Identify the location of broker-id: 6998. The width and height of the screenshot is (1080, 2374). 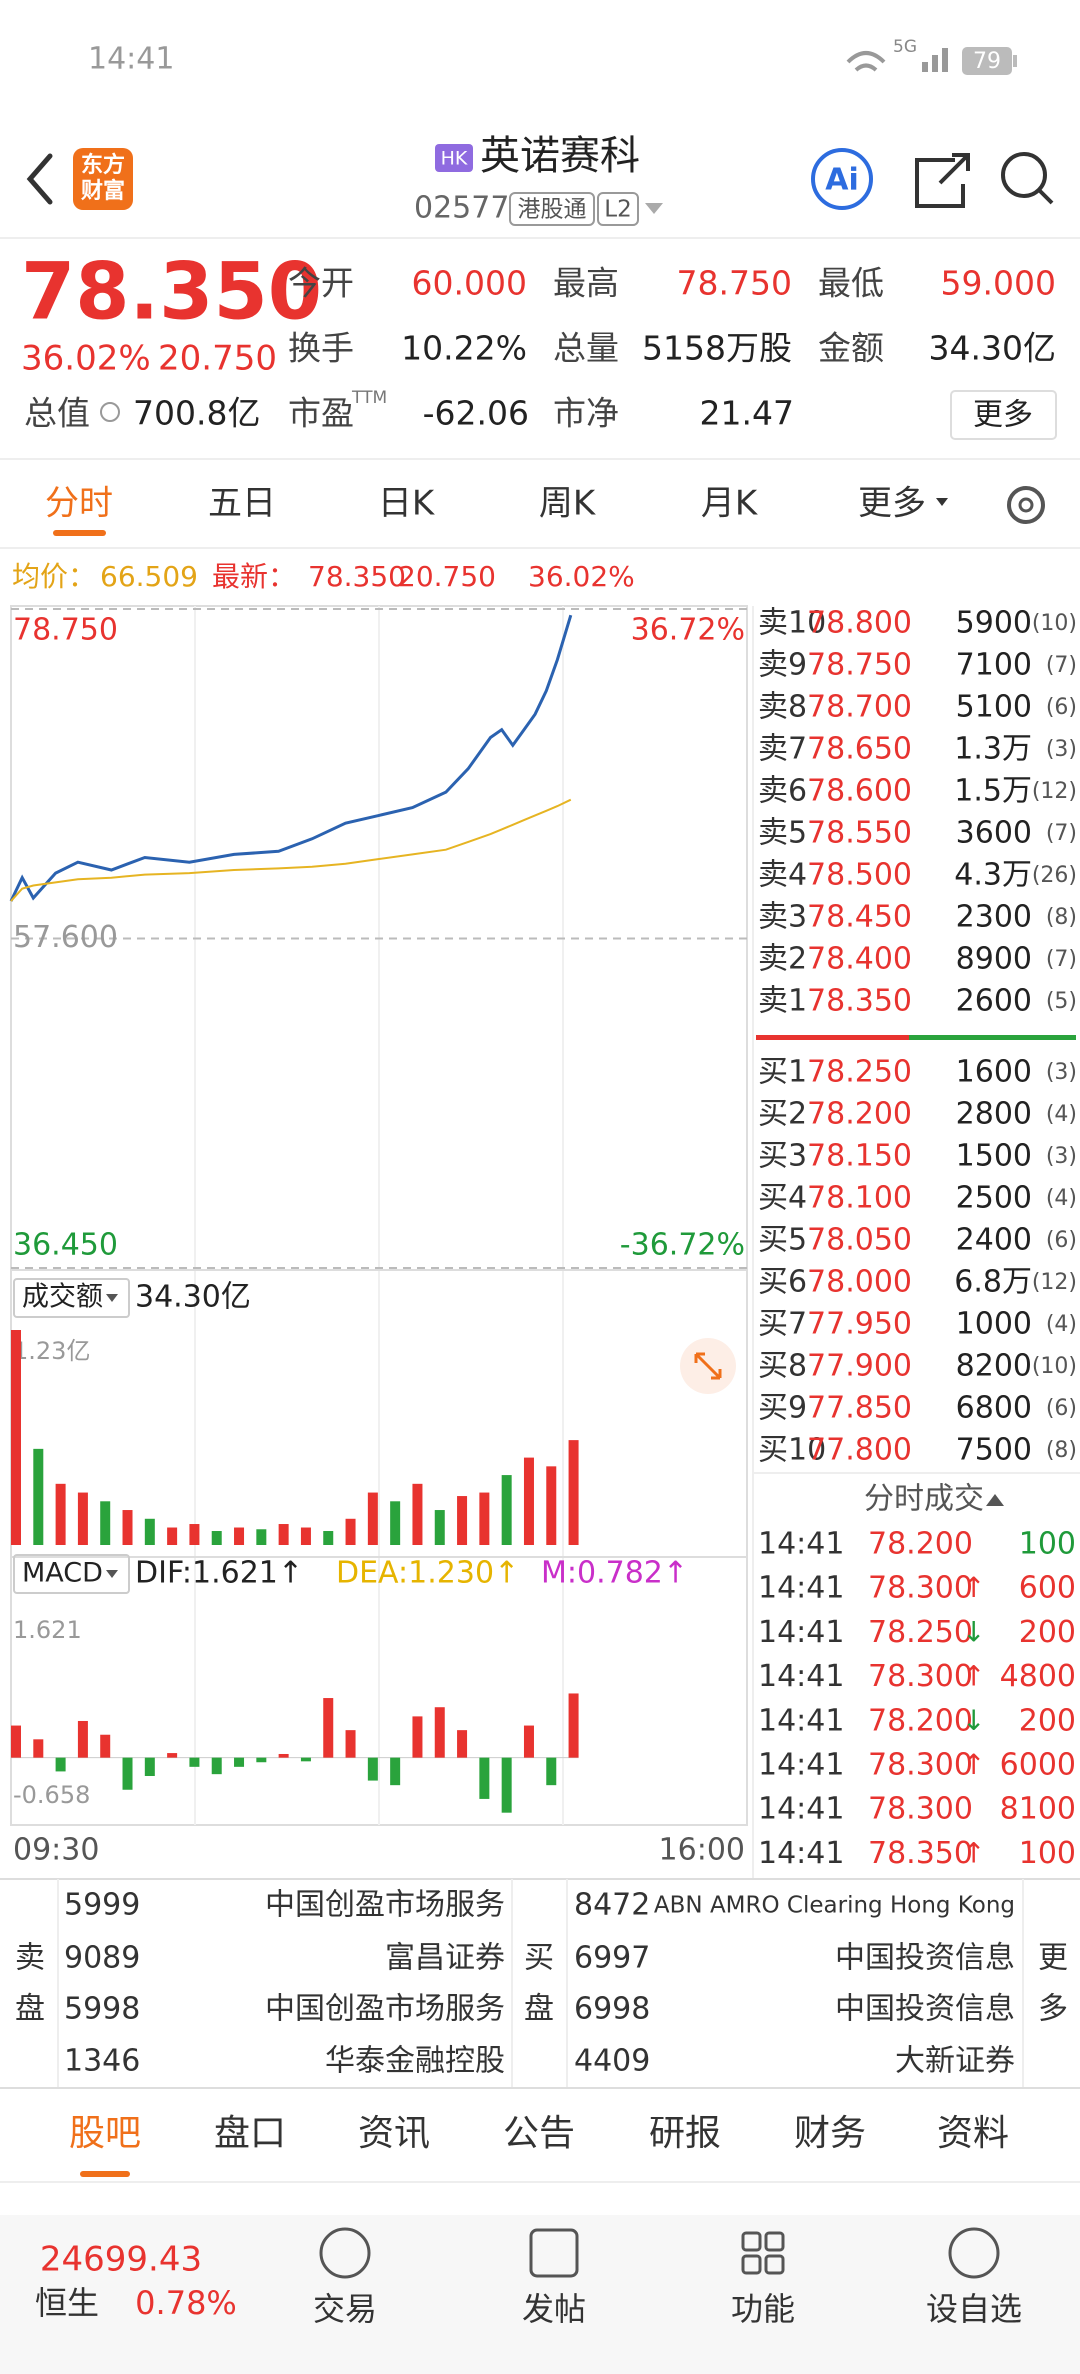
(612, 2009).